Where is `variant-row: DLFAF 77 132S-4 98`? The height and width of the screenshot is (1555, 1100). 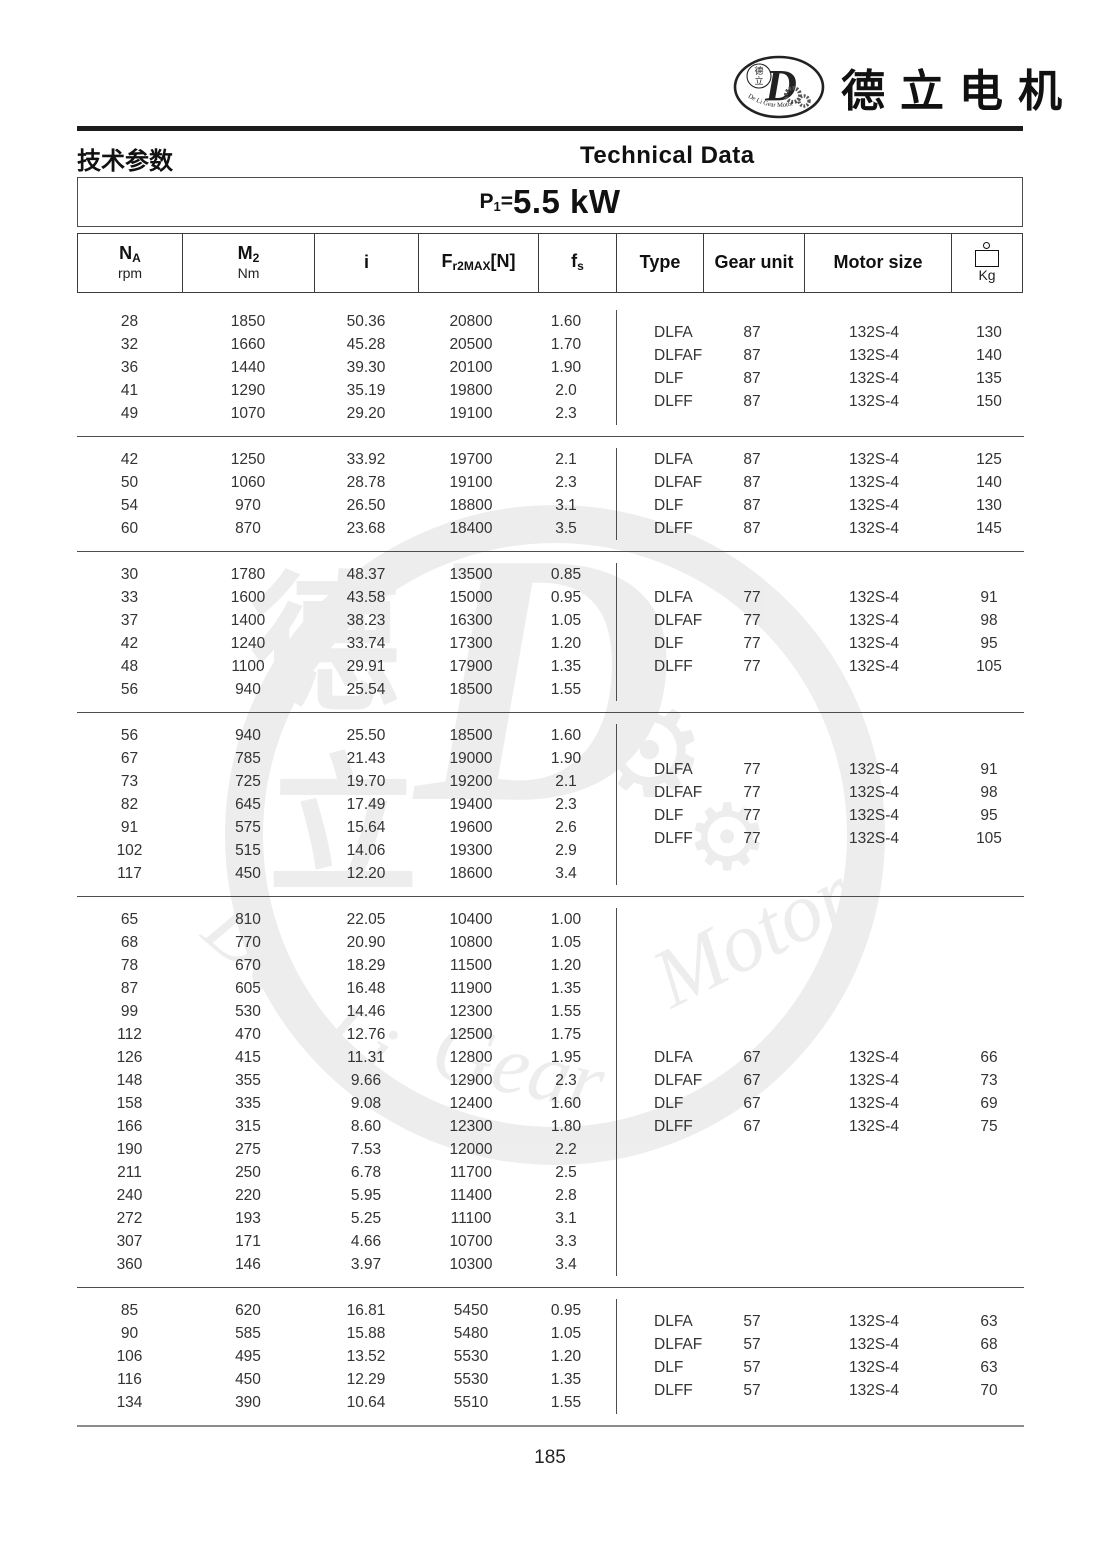 variant-row: DLFAF 77 132S-4 98 is located at coordinates (820, 793).